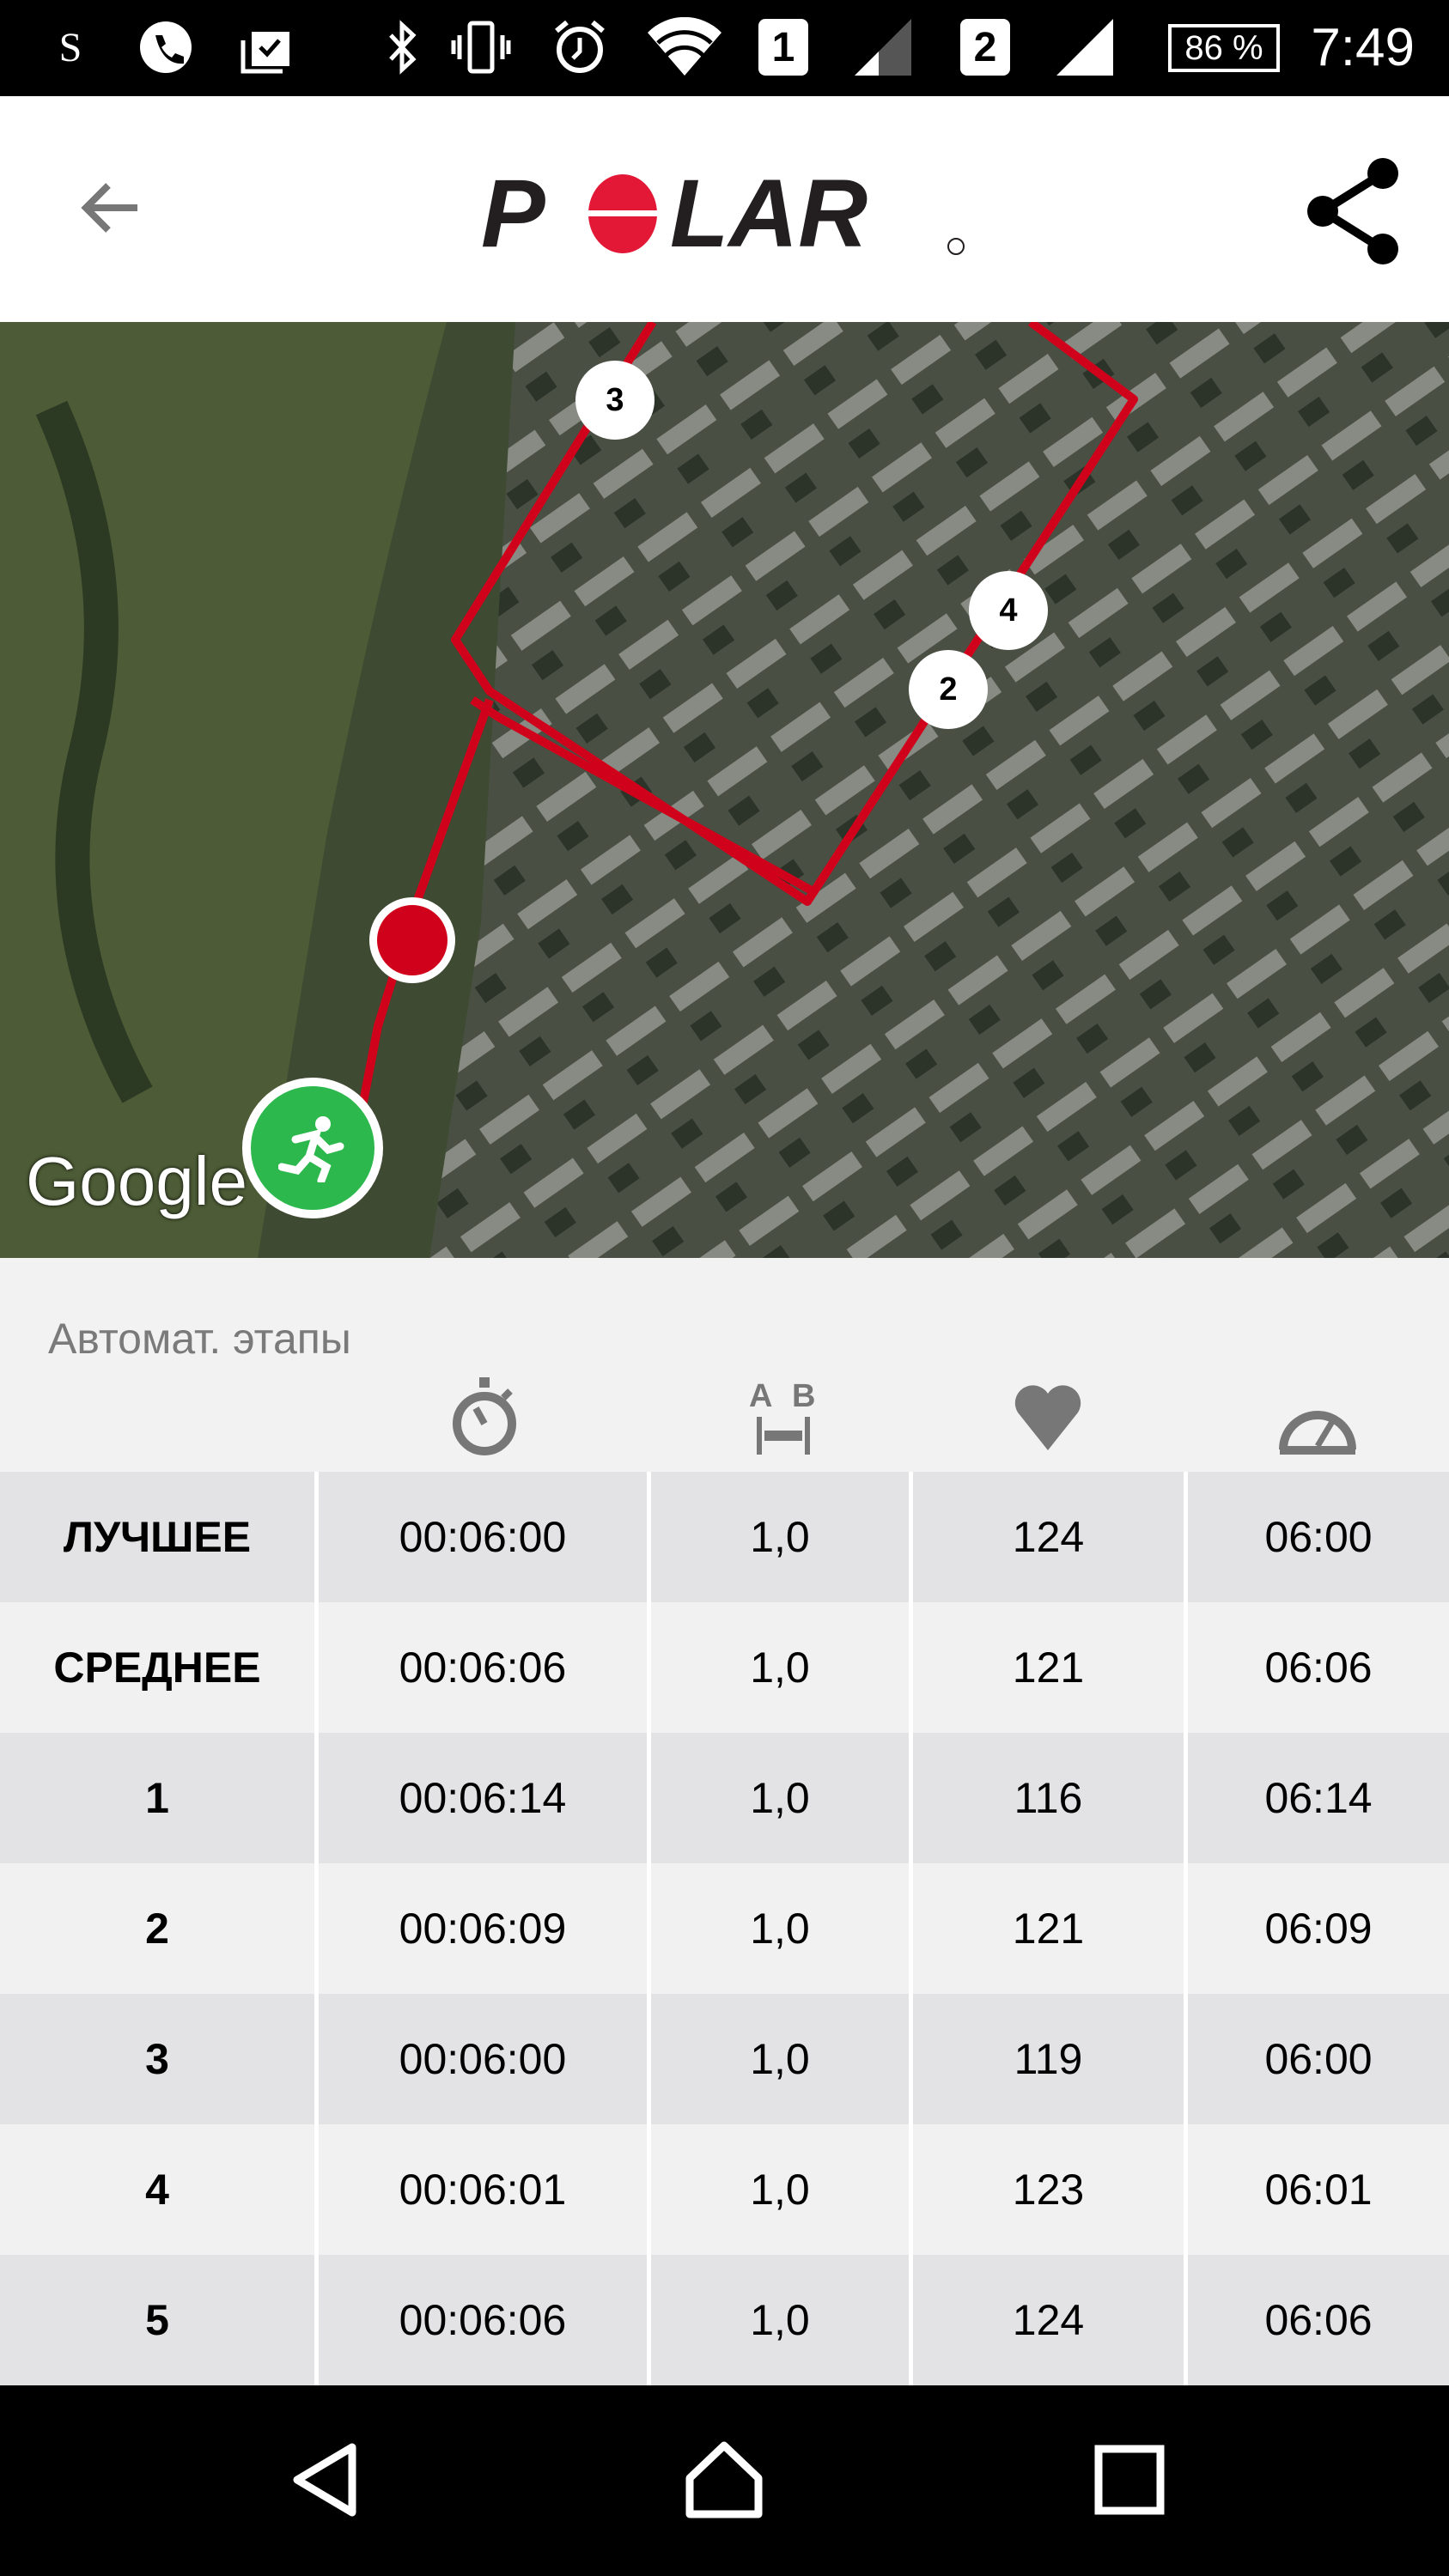 The height and width of the screenshot is (2576, 1449). Describe the element at coordinates (1318, 1929) in the screenshot. I see `lap-pace: 06:09` at that location.